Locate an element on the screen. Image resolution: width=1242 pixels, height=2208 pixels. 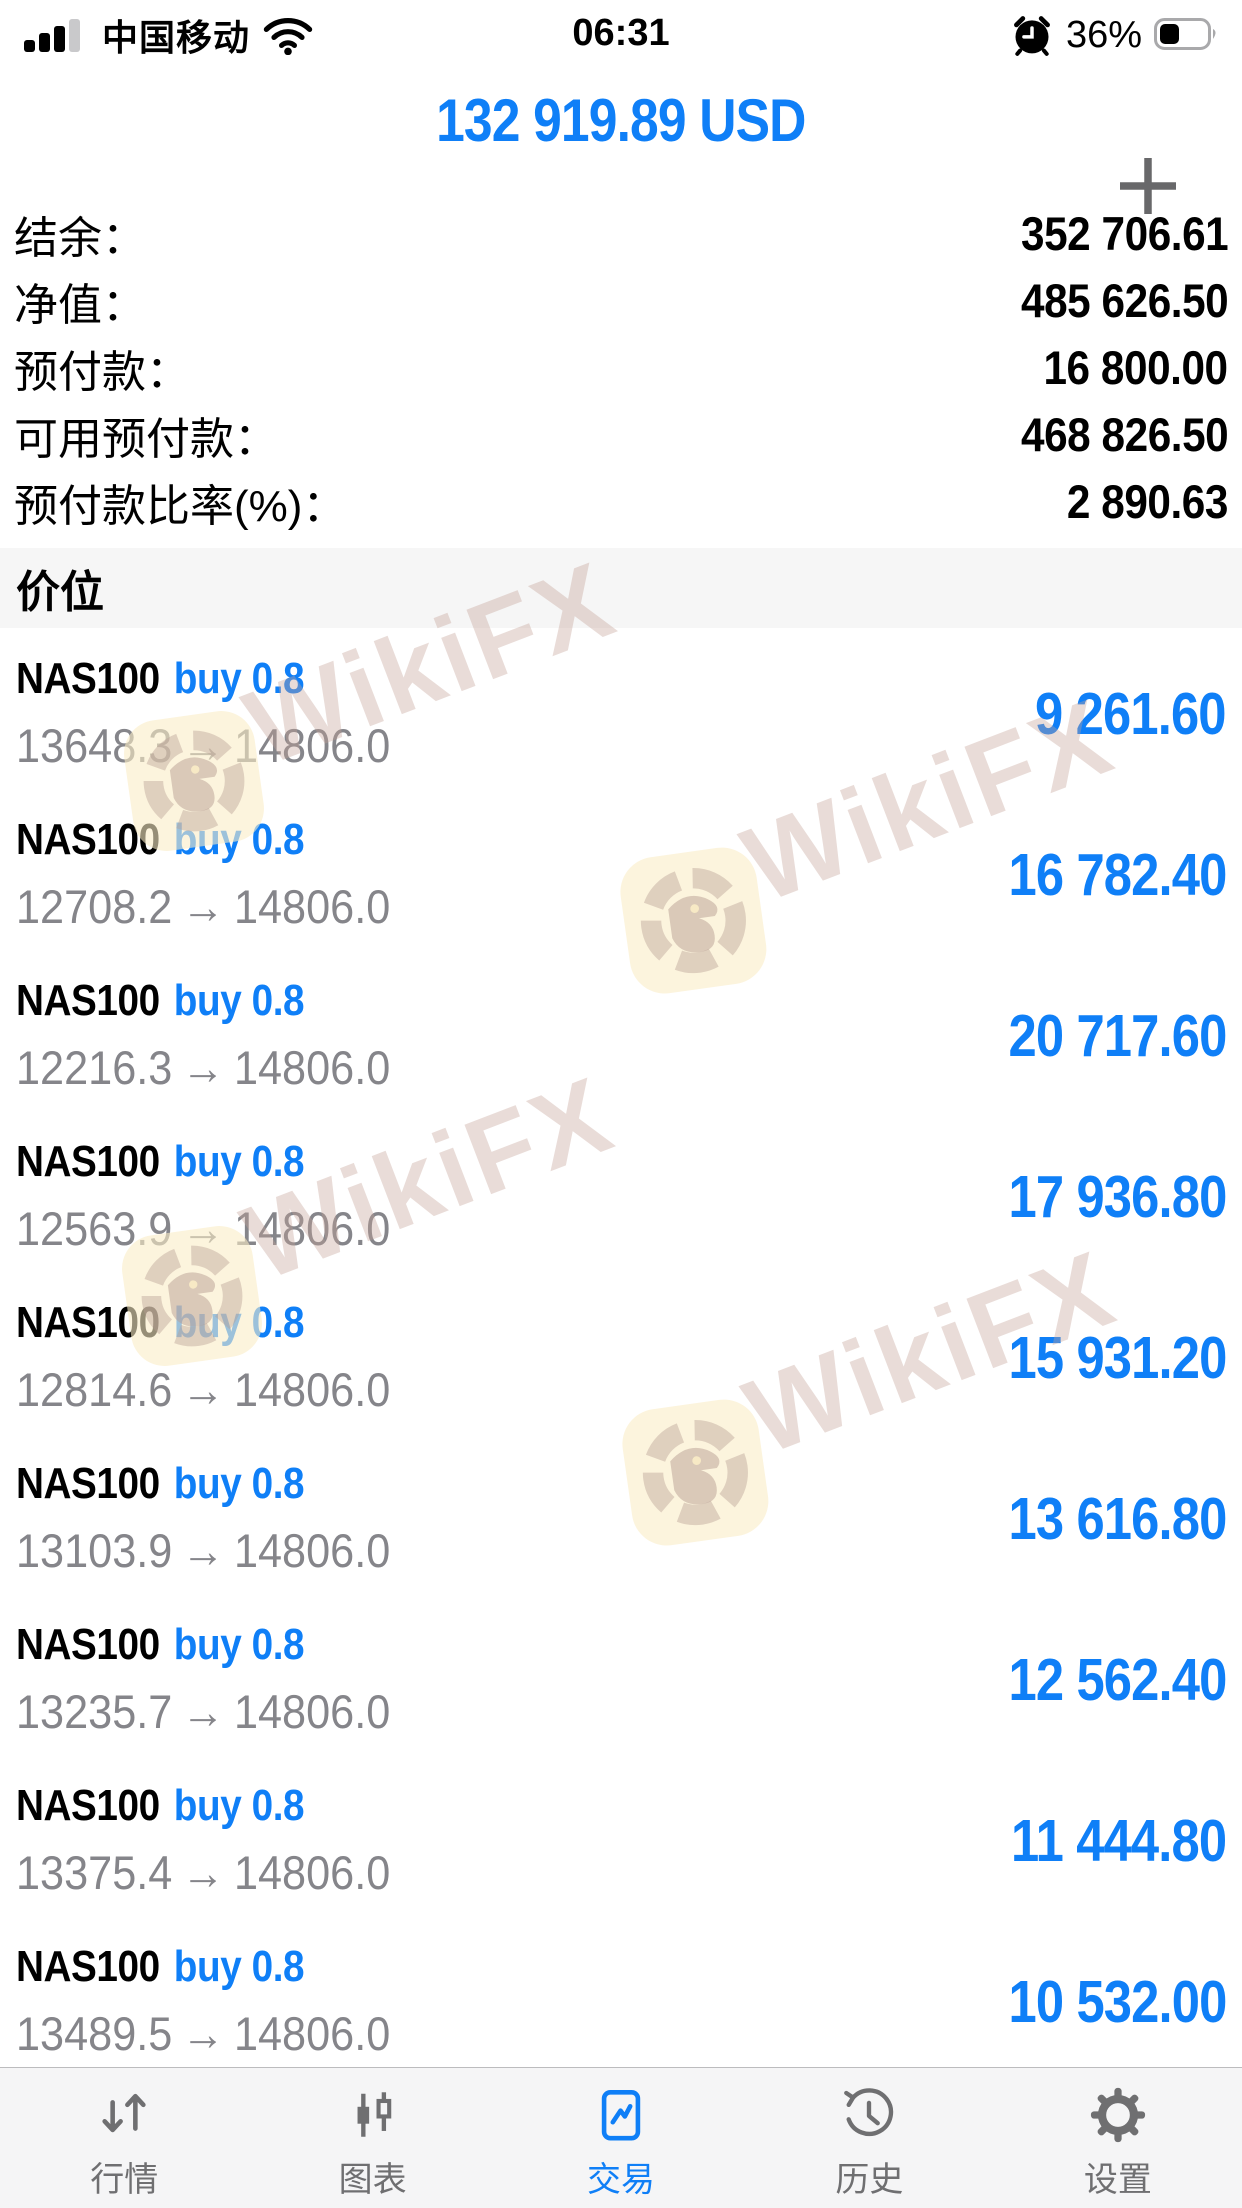
profit-value: 17 936.80 is located at coordinates (1117, 1197).